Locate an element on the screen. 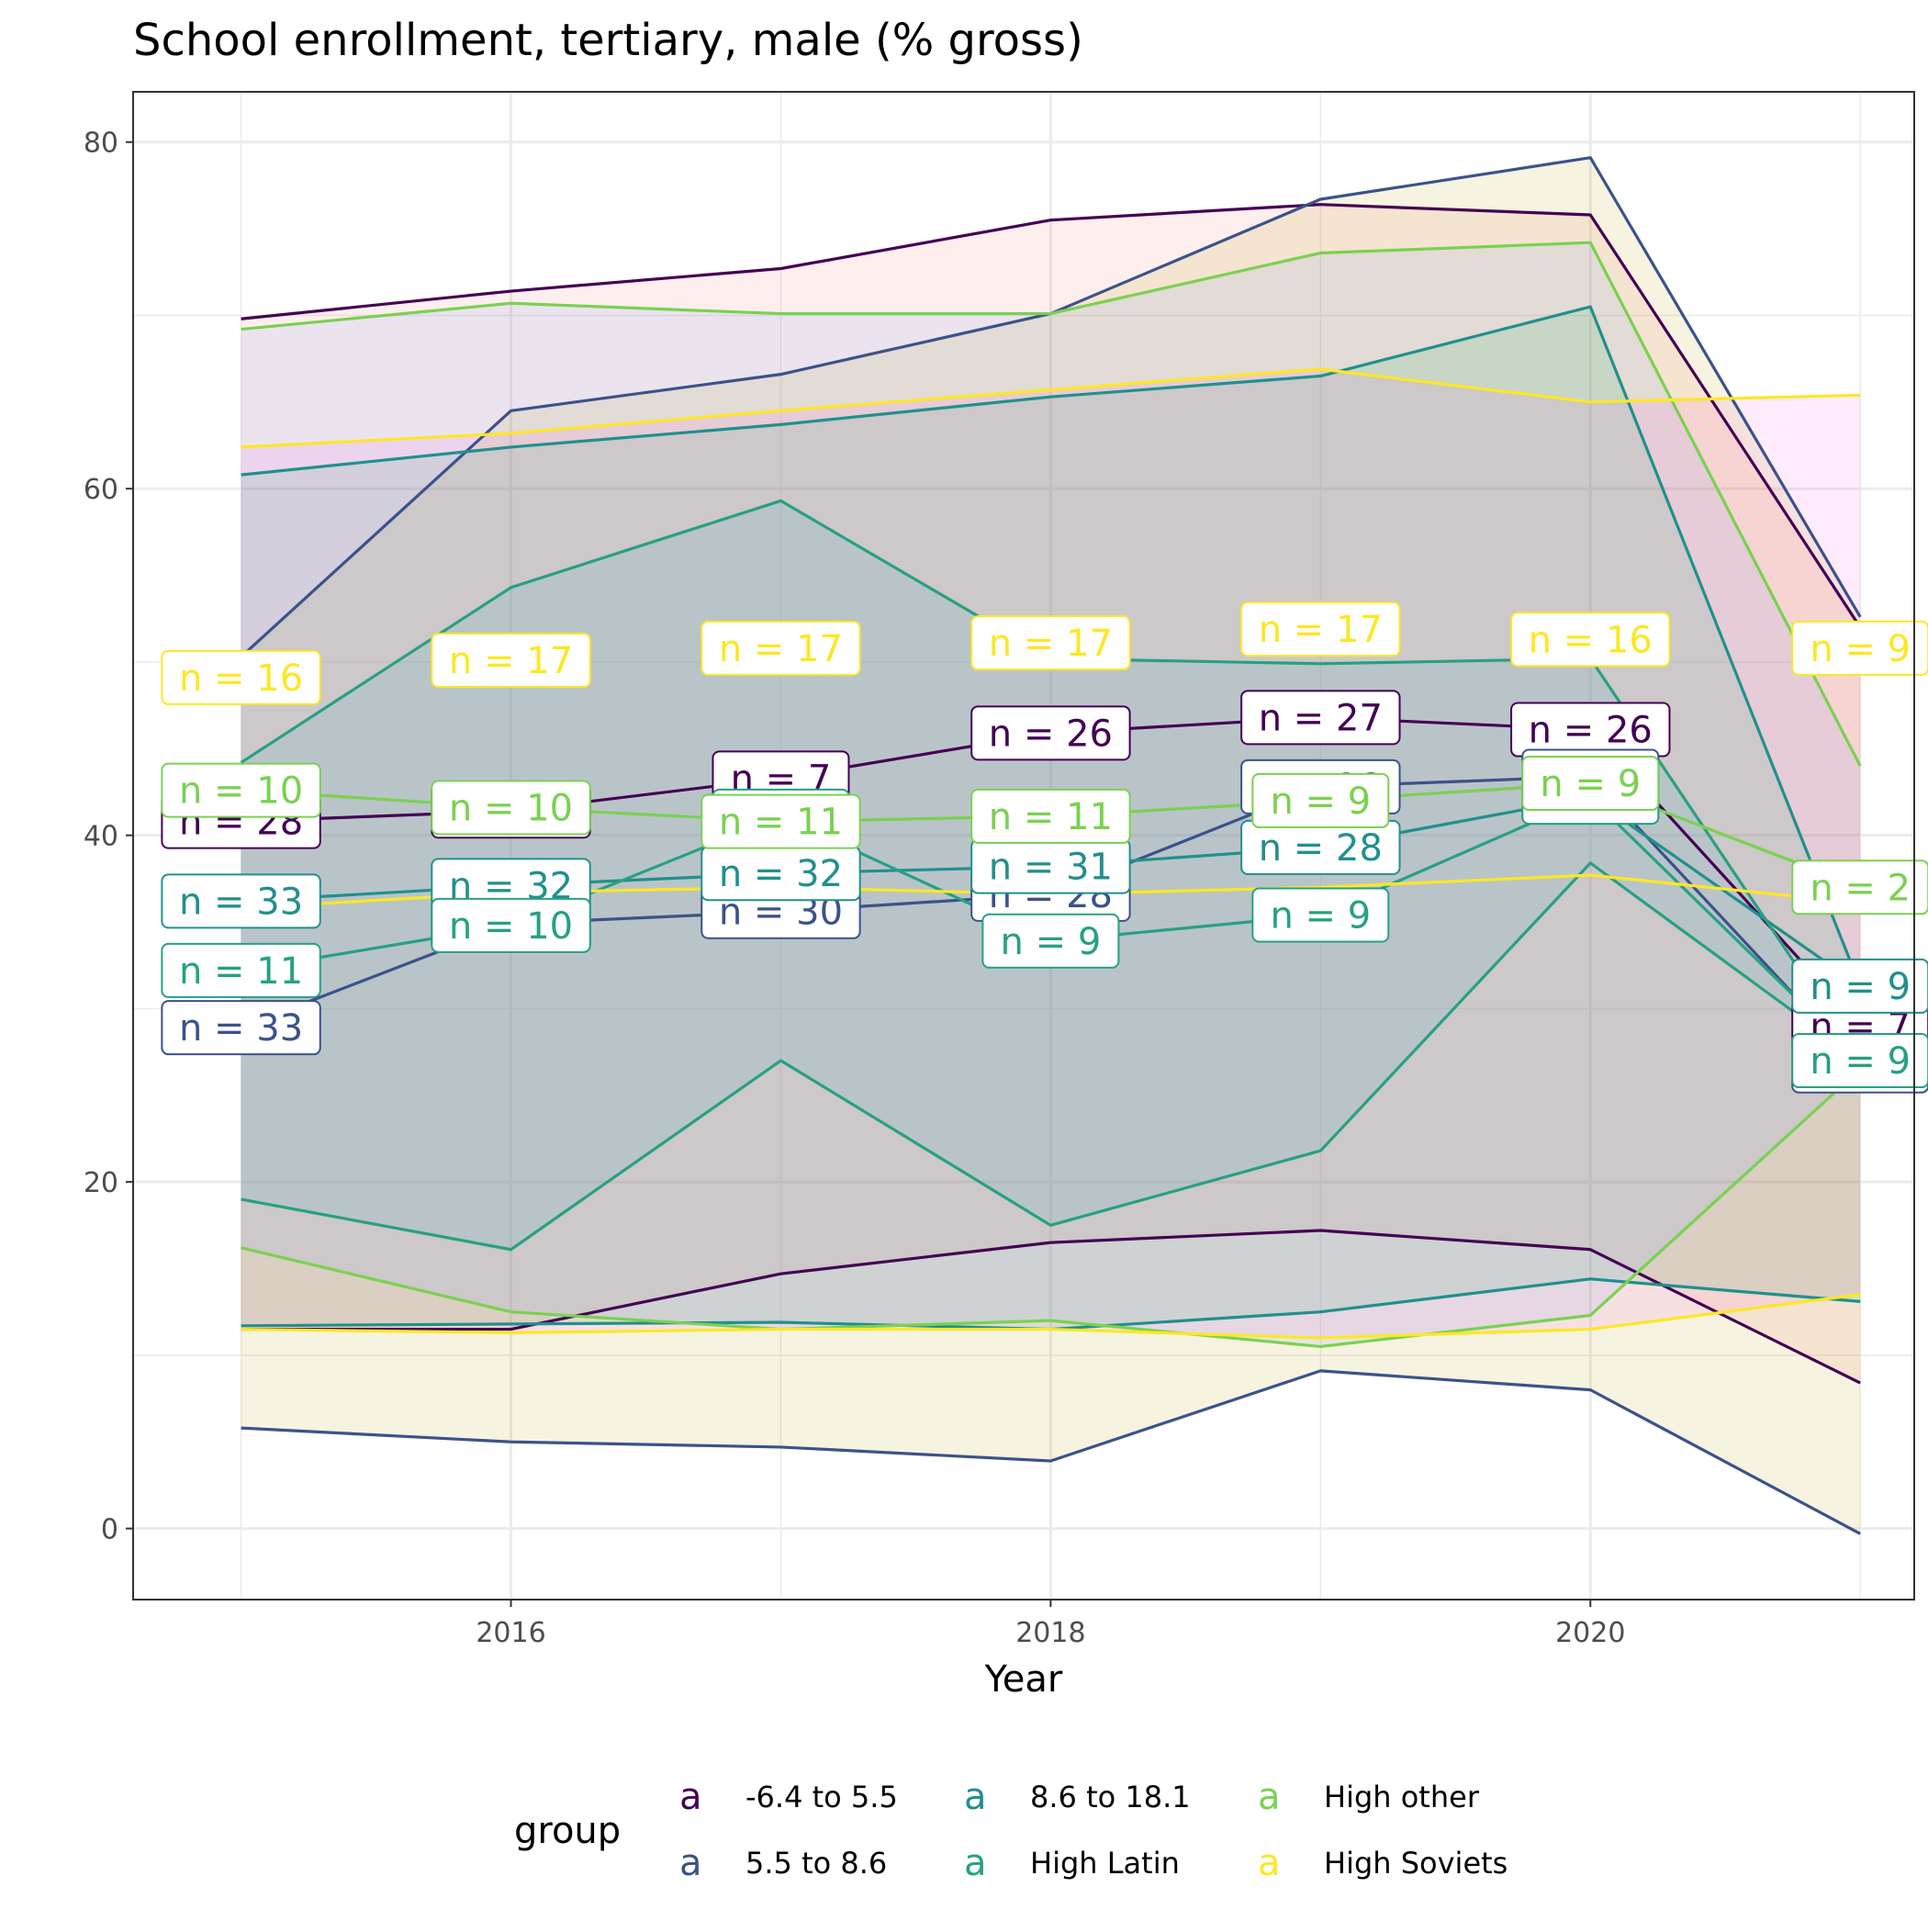 This screenshot has height=1932, width=1928. n-label-text: n = 31 is located at coordinates (1051, 868).